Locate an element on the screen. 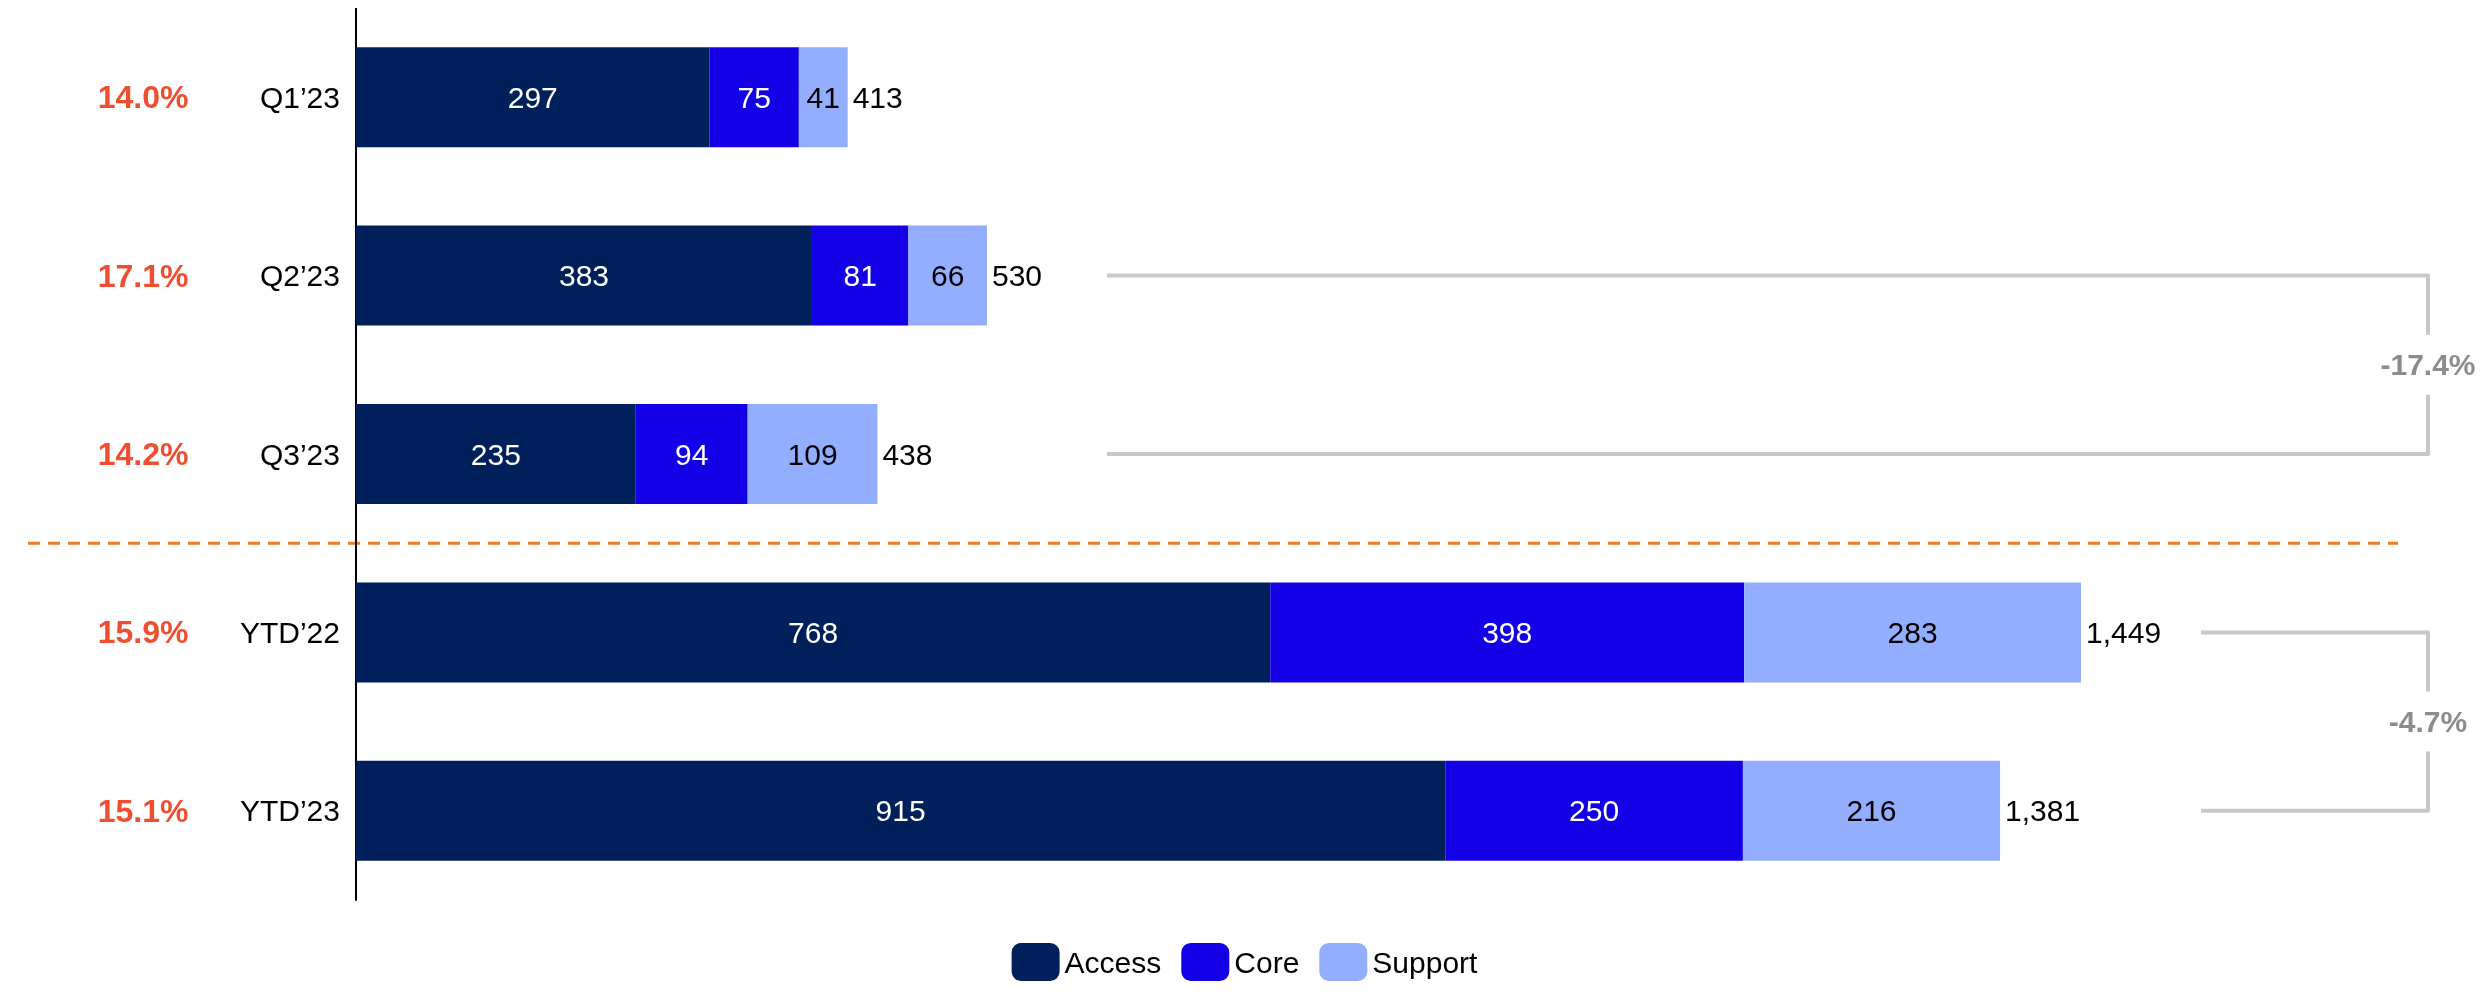  total-label: 1,381 is located at coordinates (2043, 811).